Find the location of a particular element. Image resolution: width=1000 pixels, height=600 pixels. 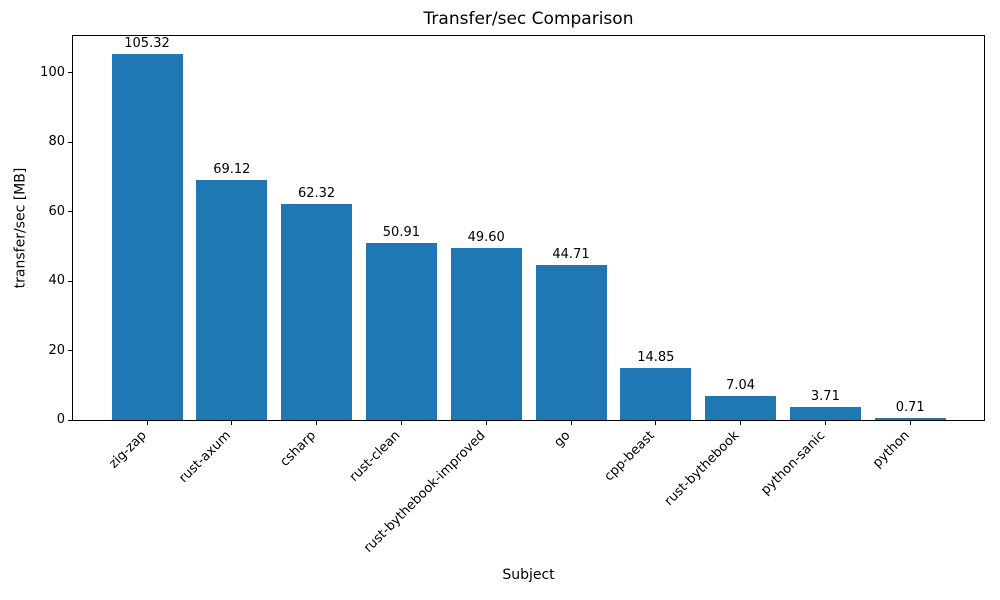

x-tick-label: python-sanic is located at coordinates (792, 463).